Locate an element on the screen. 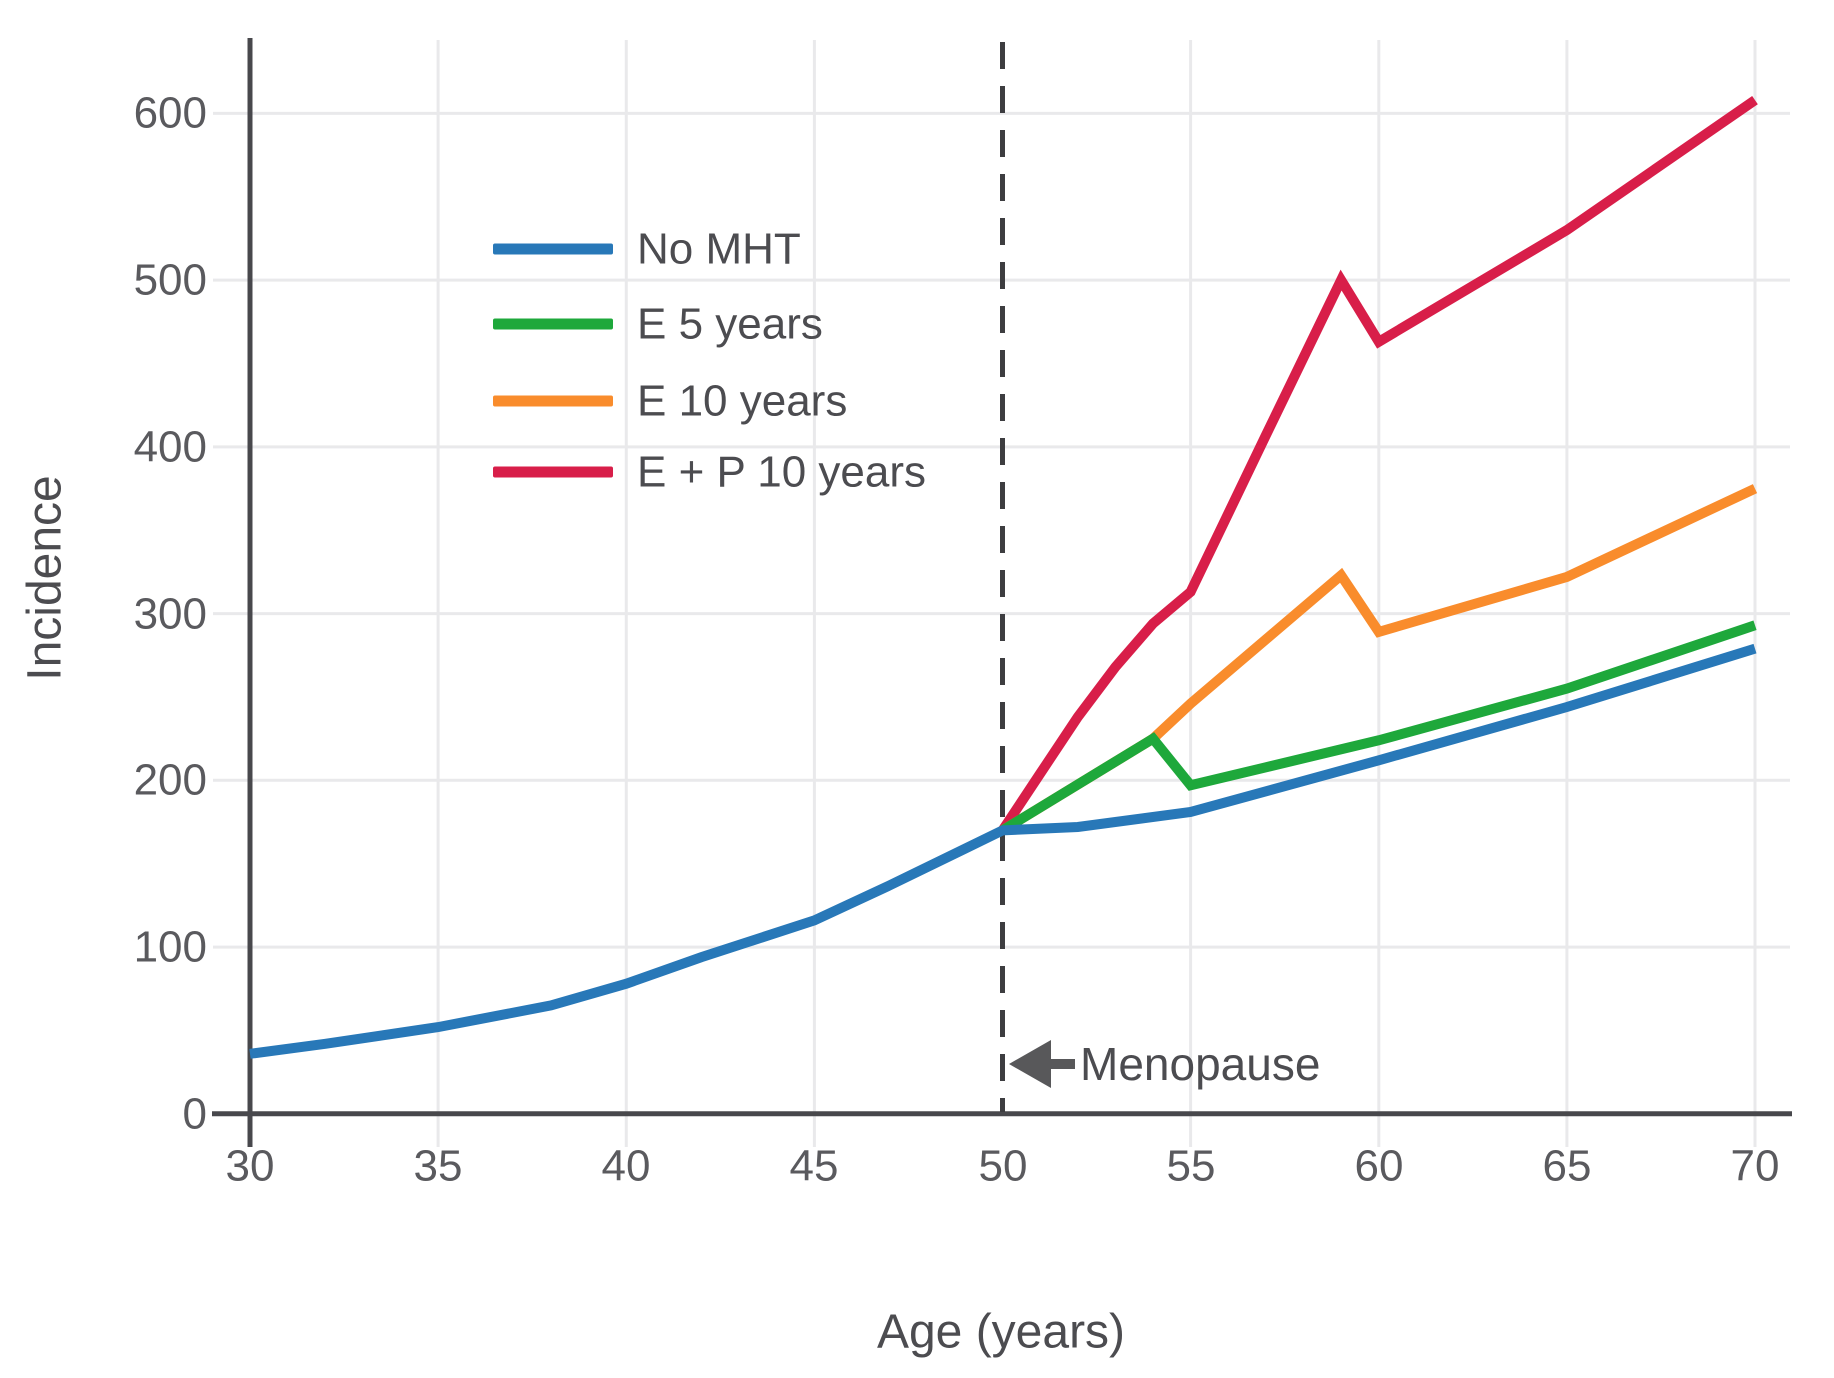 This screenshot has height=1378, width=1834. y-axis-title: Incidence is located at coordinates (45, 577).